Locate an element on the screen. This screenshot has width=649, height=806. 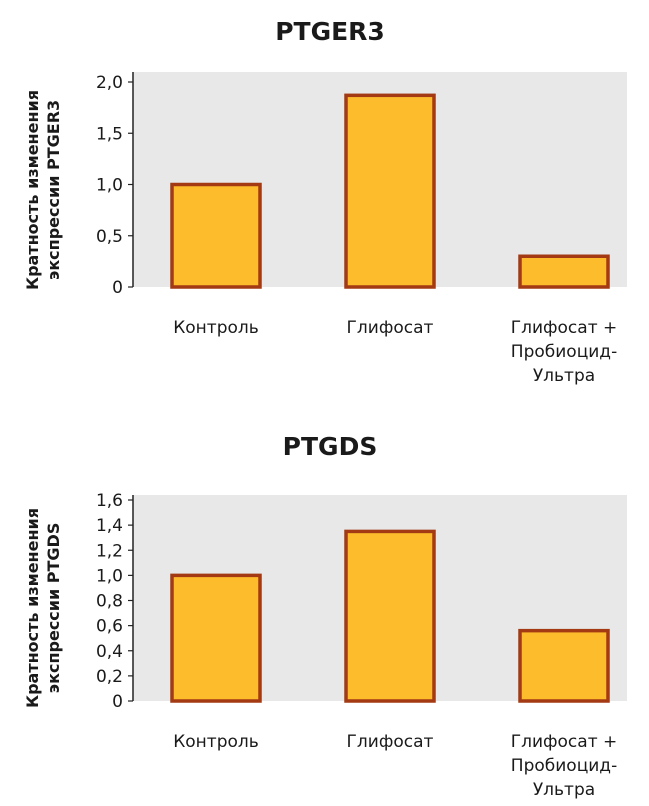
chart-1-y-tick-label: 1,0 is located at coordinates (109, 576).